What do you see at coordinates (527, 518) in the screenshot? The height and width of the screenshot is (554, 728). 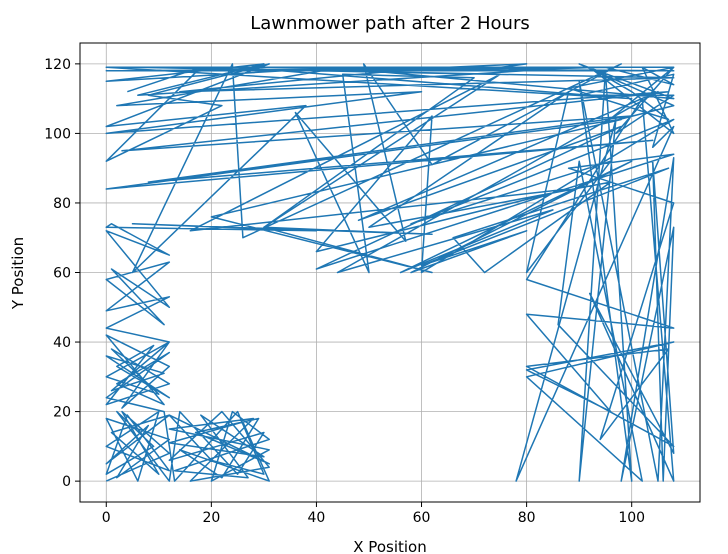 I see `x-tick-label: 80` at bounding box center [527, 518].